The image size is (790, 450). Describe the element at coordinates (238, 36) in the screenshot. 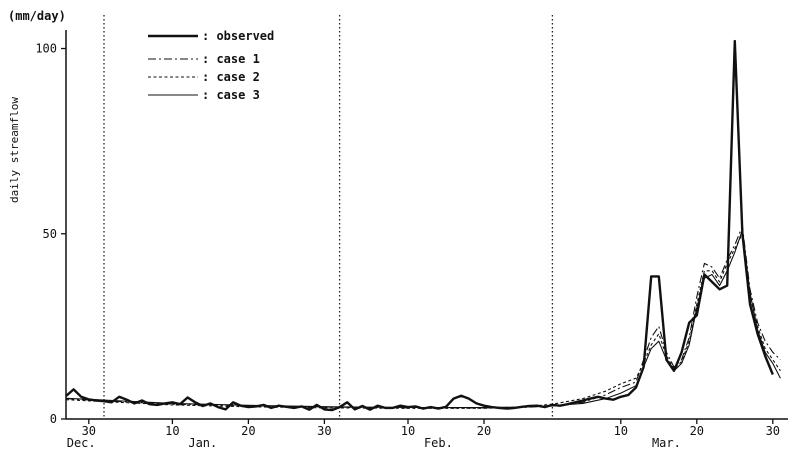

I see `legend-label-0: : observed` at that location.